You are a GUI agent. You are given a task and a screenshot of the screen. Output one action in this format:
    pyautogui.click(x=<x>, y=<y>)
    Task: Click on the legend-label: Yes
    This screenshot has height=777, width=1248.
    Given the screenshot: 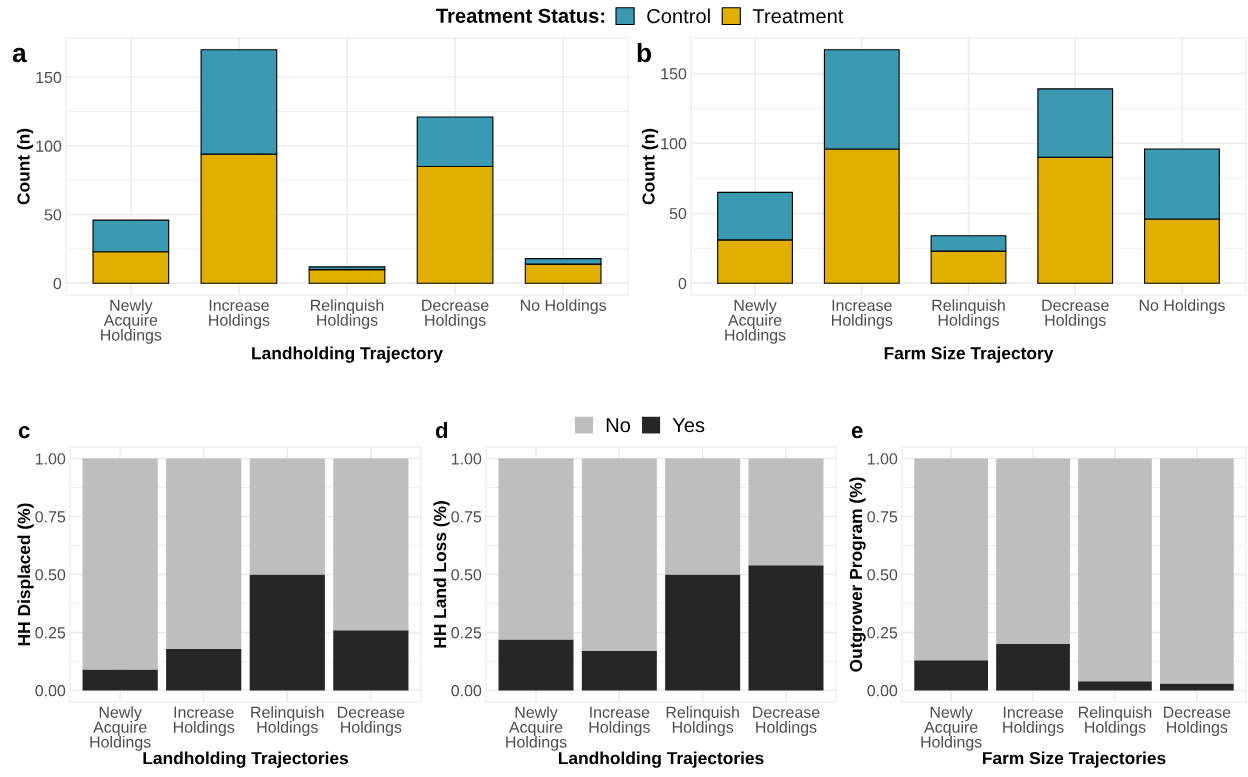 What is the action you would take?
    pyautogui.click(x=688, y=425)
    